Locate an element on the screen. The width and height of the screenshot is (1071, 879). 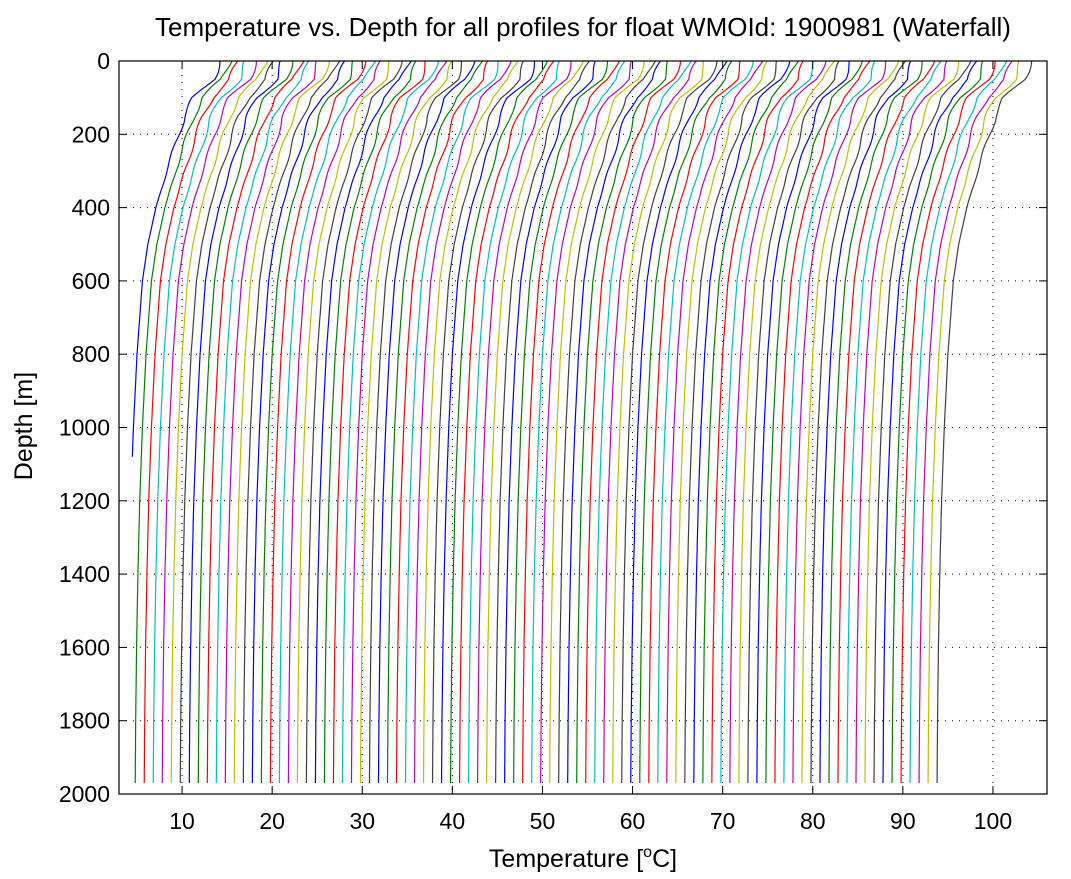
x-tick-label: 80 is located at coordinates (813, 821).